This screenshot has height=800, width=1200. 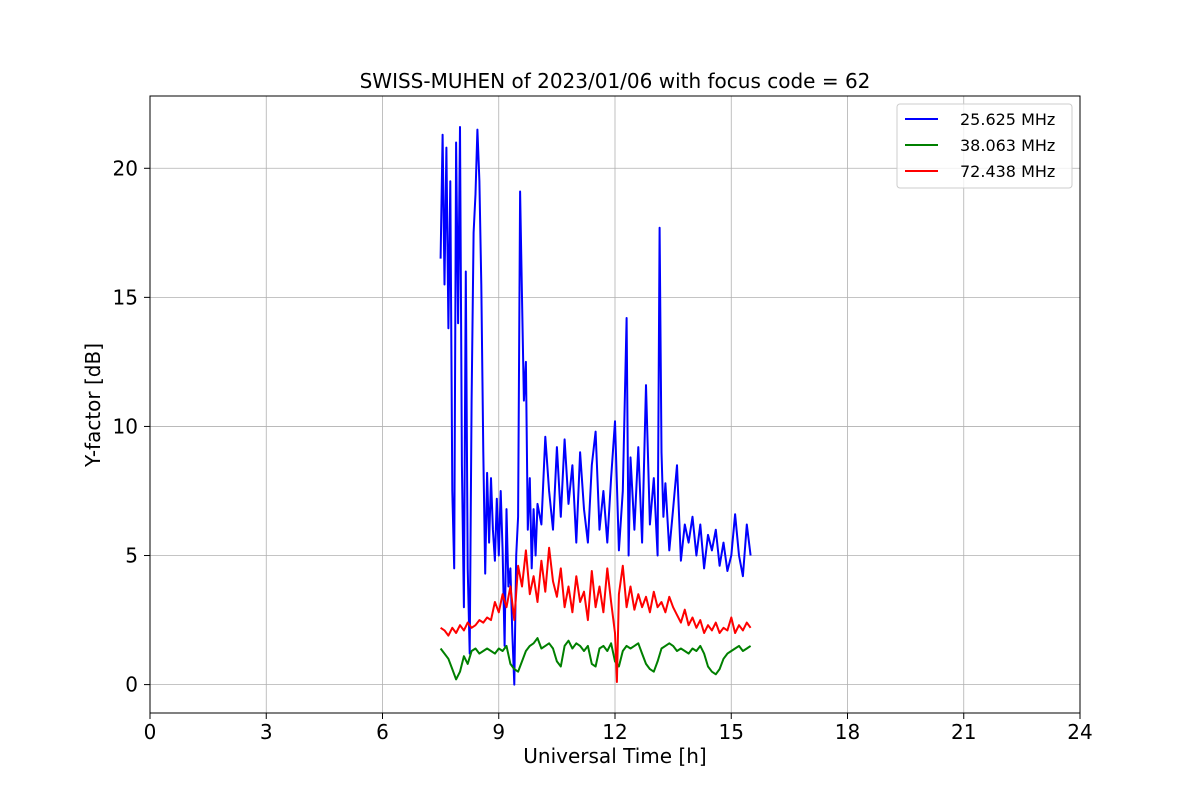 I want to click on x-tick-label: 15, so click(x=731, y=732).